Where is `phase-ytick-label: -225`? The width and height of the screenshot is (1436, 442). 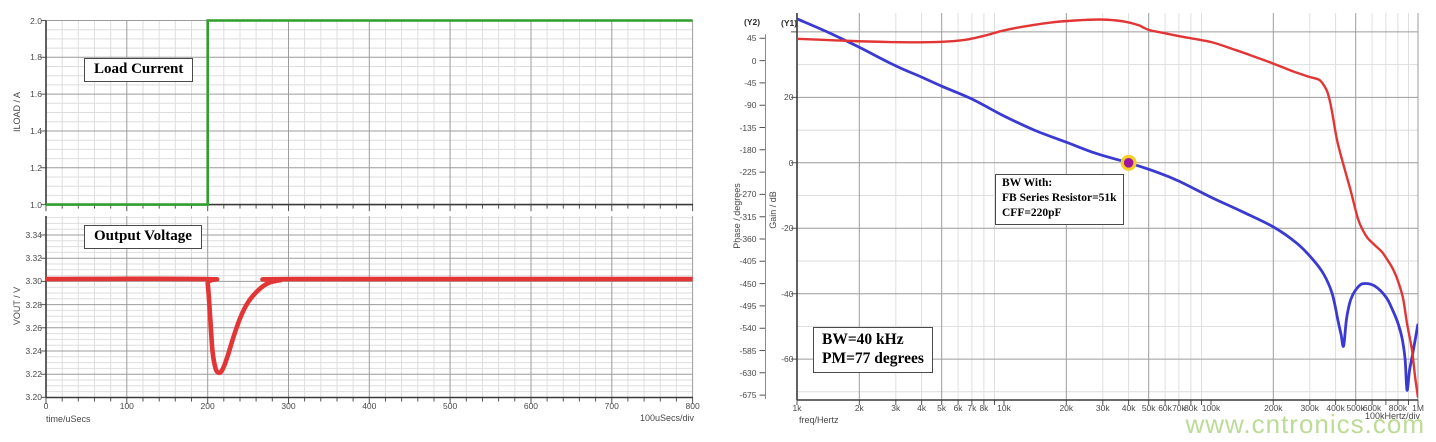 phase-ytick-label: -225 is located at coordinates (748, 172).